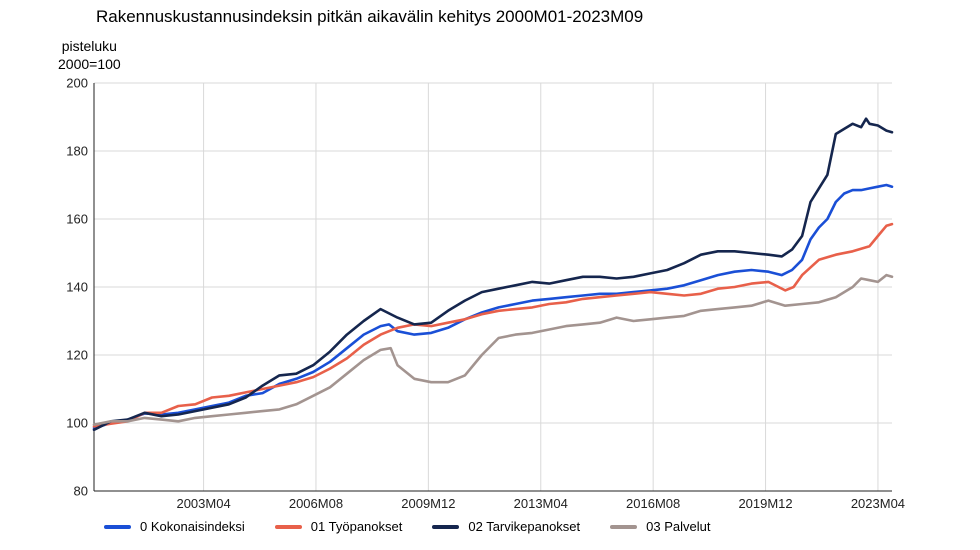  Describe the element at coordinates (77, 423) in the screenshot. I see `y-tick-label: 100` at that location.